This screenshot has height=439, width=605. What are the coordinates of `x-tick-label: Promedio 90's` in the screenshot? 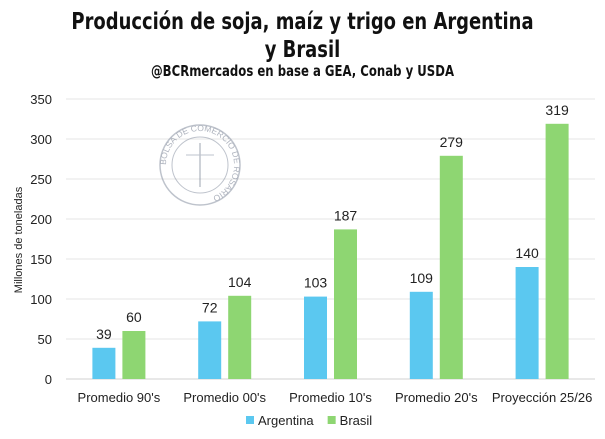 It's located at (119, 397).